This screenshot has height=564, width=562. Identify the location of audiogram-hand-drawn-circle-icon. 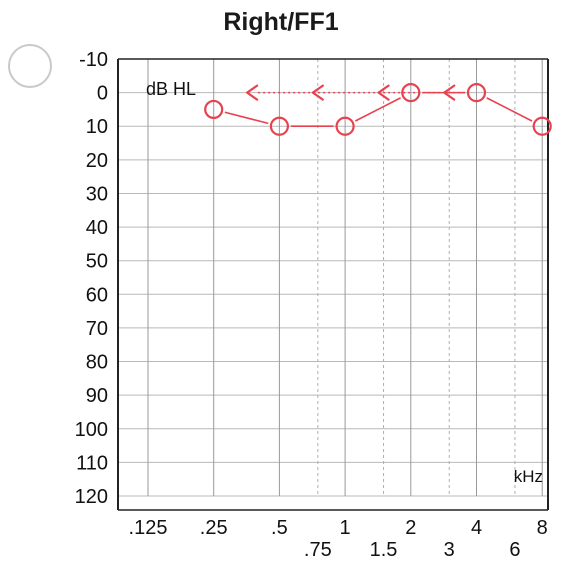
(30, 66).